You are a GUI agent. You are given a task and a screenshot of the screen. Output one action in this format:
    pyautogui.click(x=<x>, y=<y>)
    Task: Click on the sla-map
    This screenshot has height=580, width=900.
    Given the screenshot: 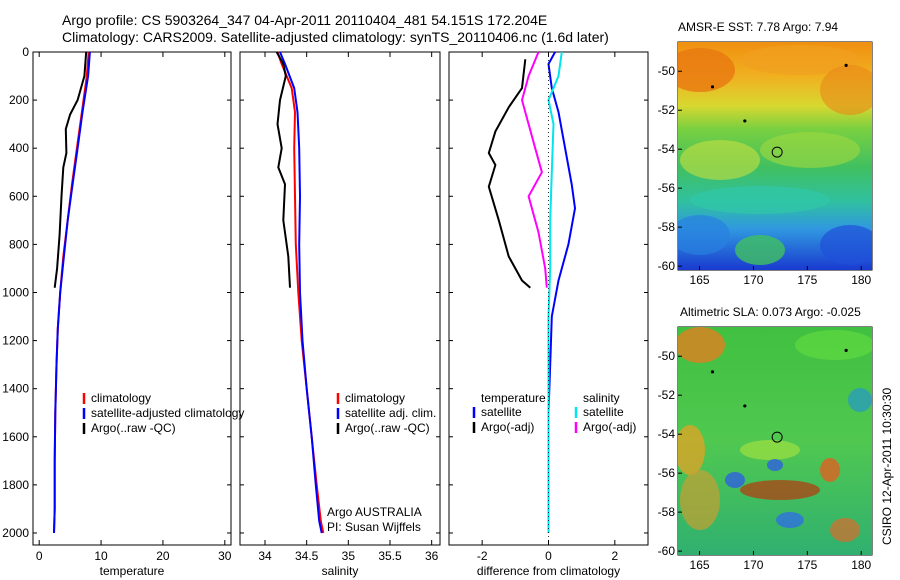 What is the action you would take?
    pyautogui.click(x=775, y=441)
    